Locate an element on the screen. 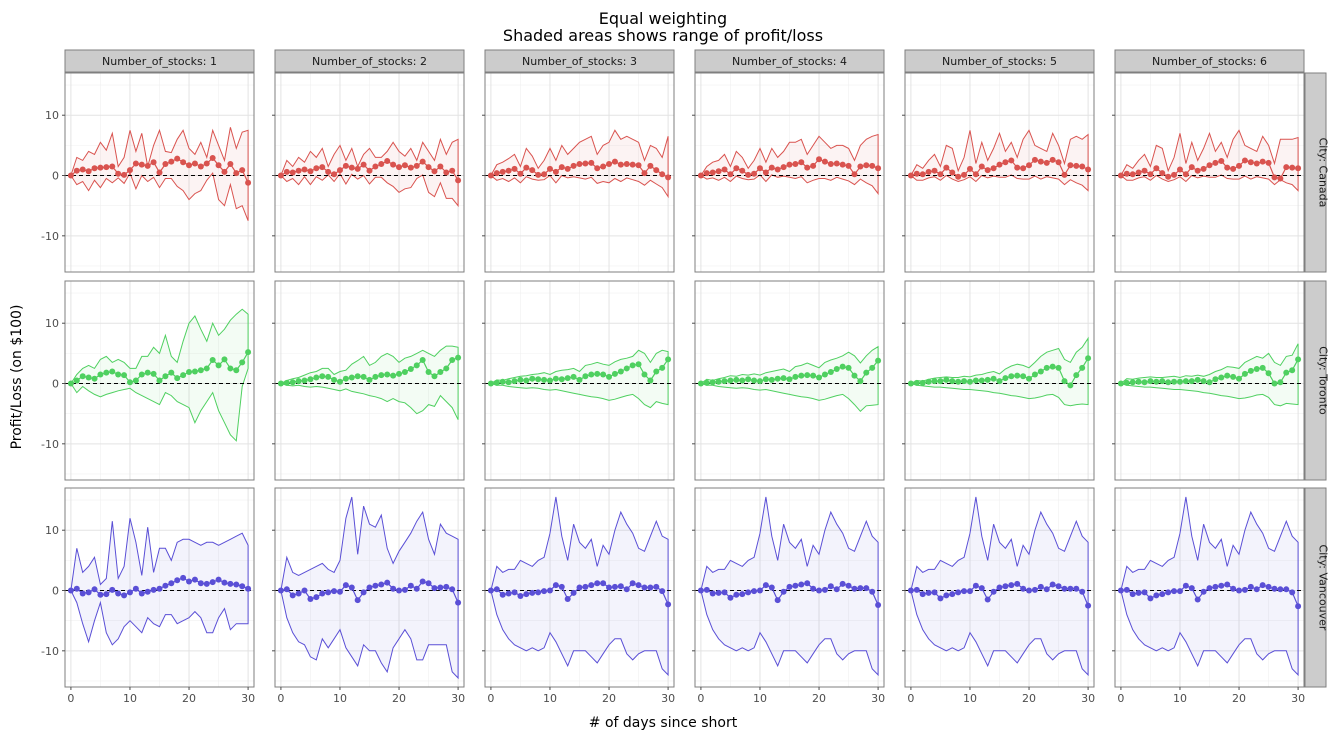 This screenshot has height=739, width=1335. chart-title: Equal weighting is located at coordinates (663, 18).